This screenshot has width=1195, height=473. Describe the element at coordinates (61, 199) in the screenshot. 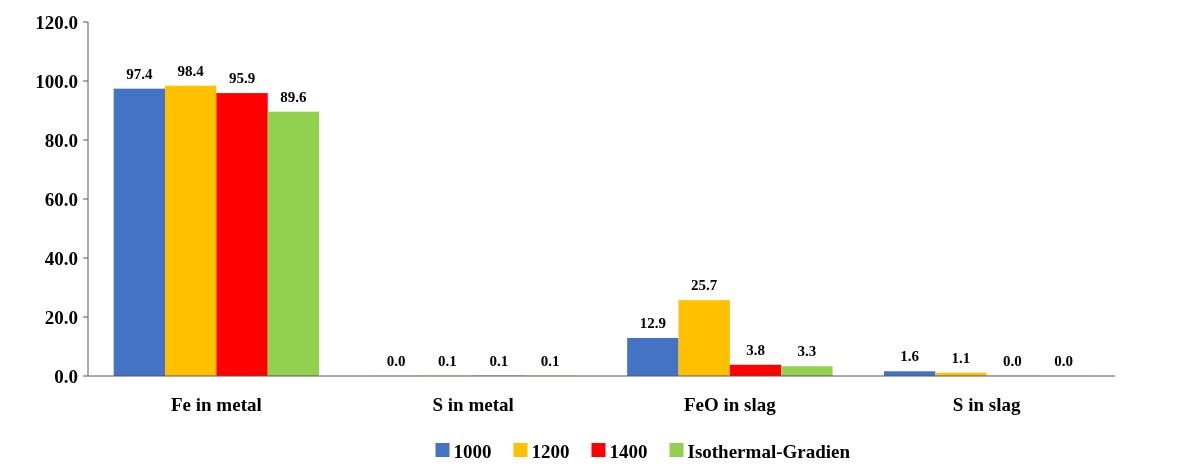

I see `y-tick-label: 60.0` at that location.